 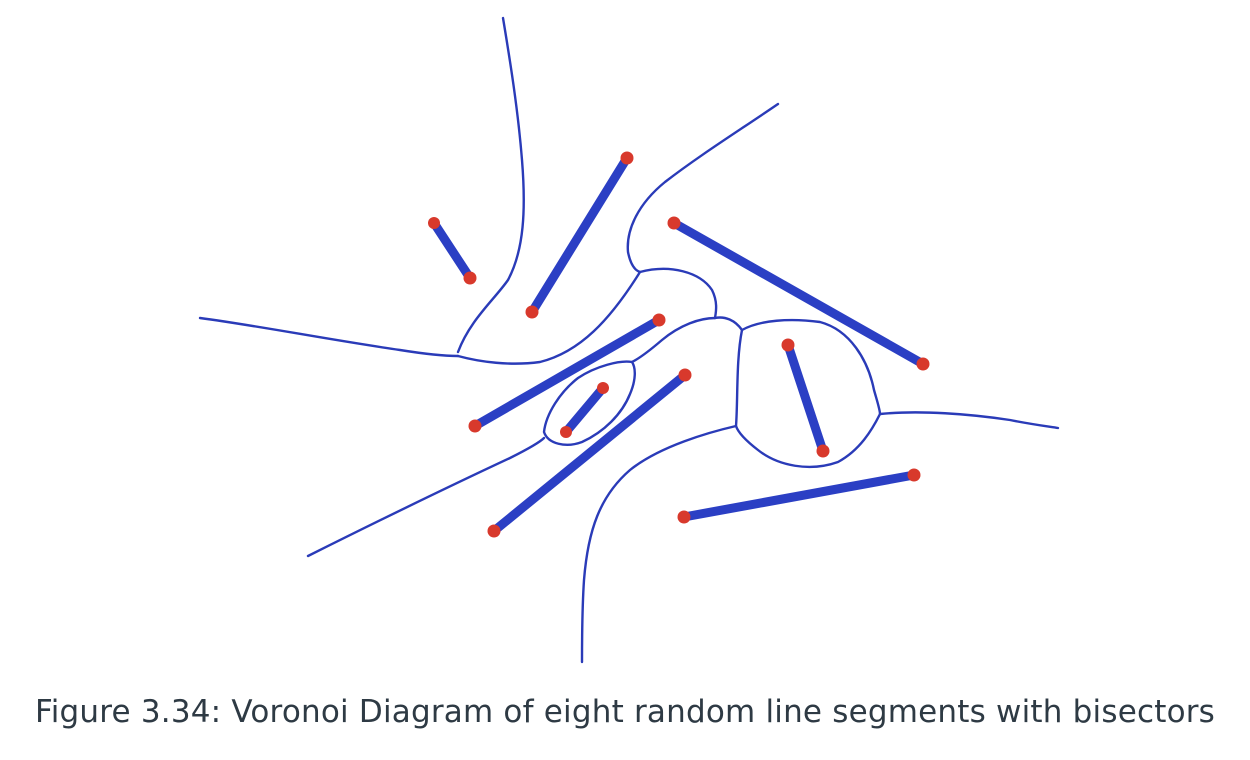 I want to click on bisector-center-top, so click(x=678, y=293).